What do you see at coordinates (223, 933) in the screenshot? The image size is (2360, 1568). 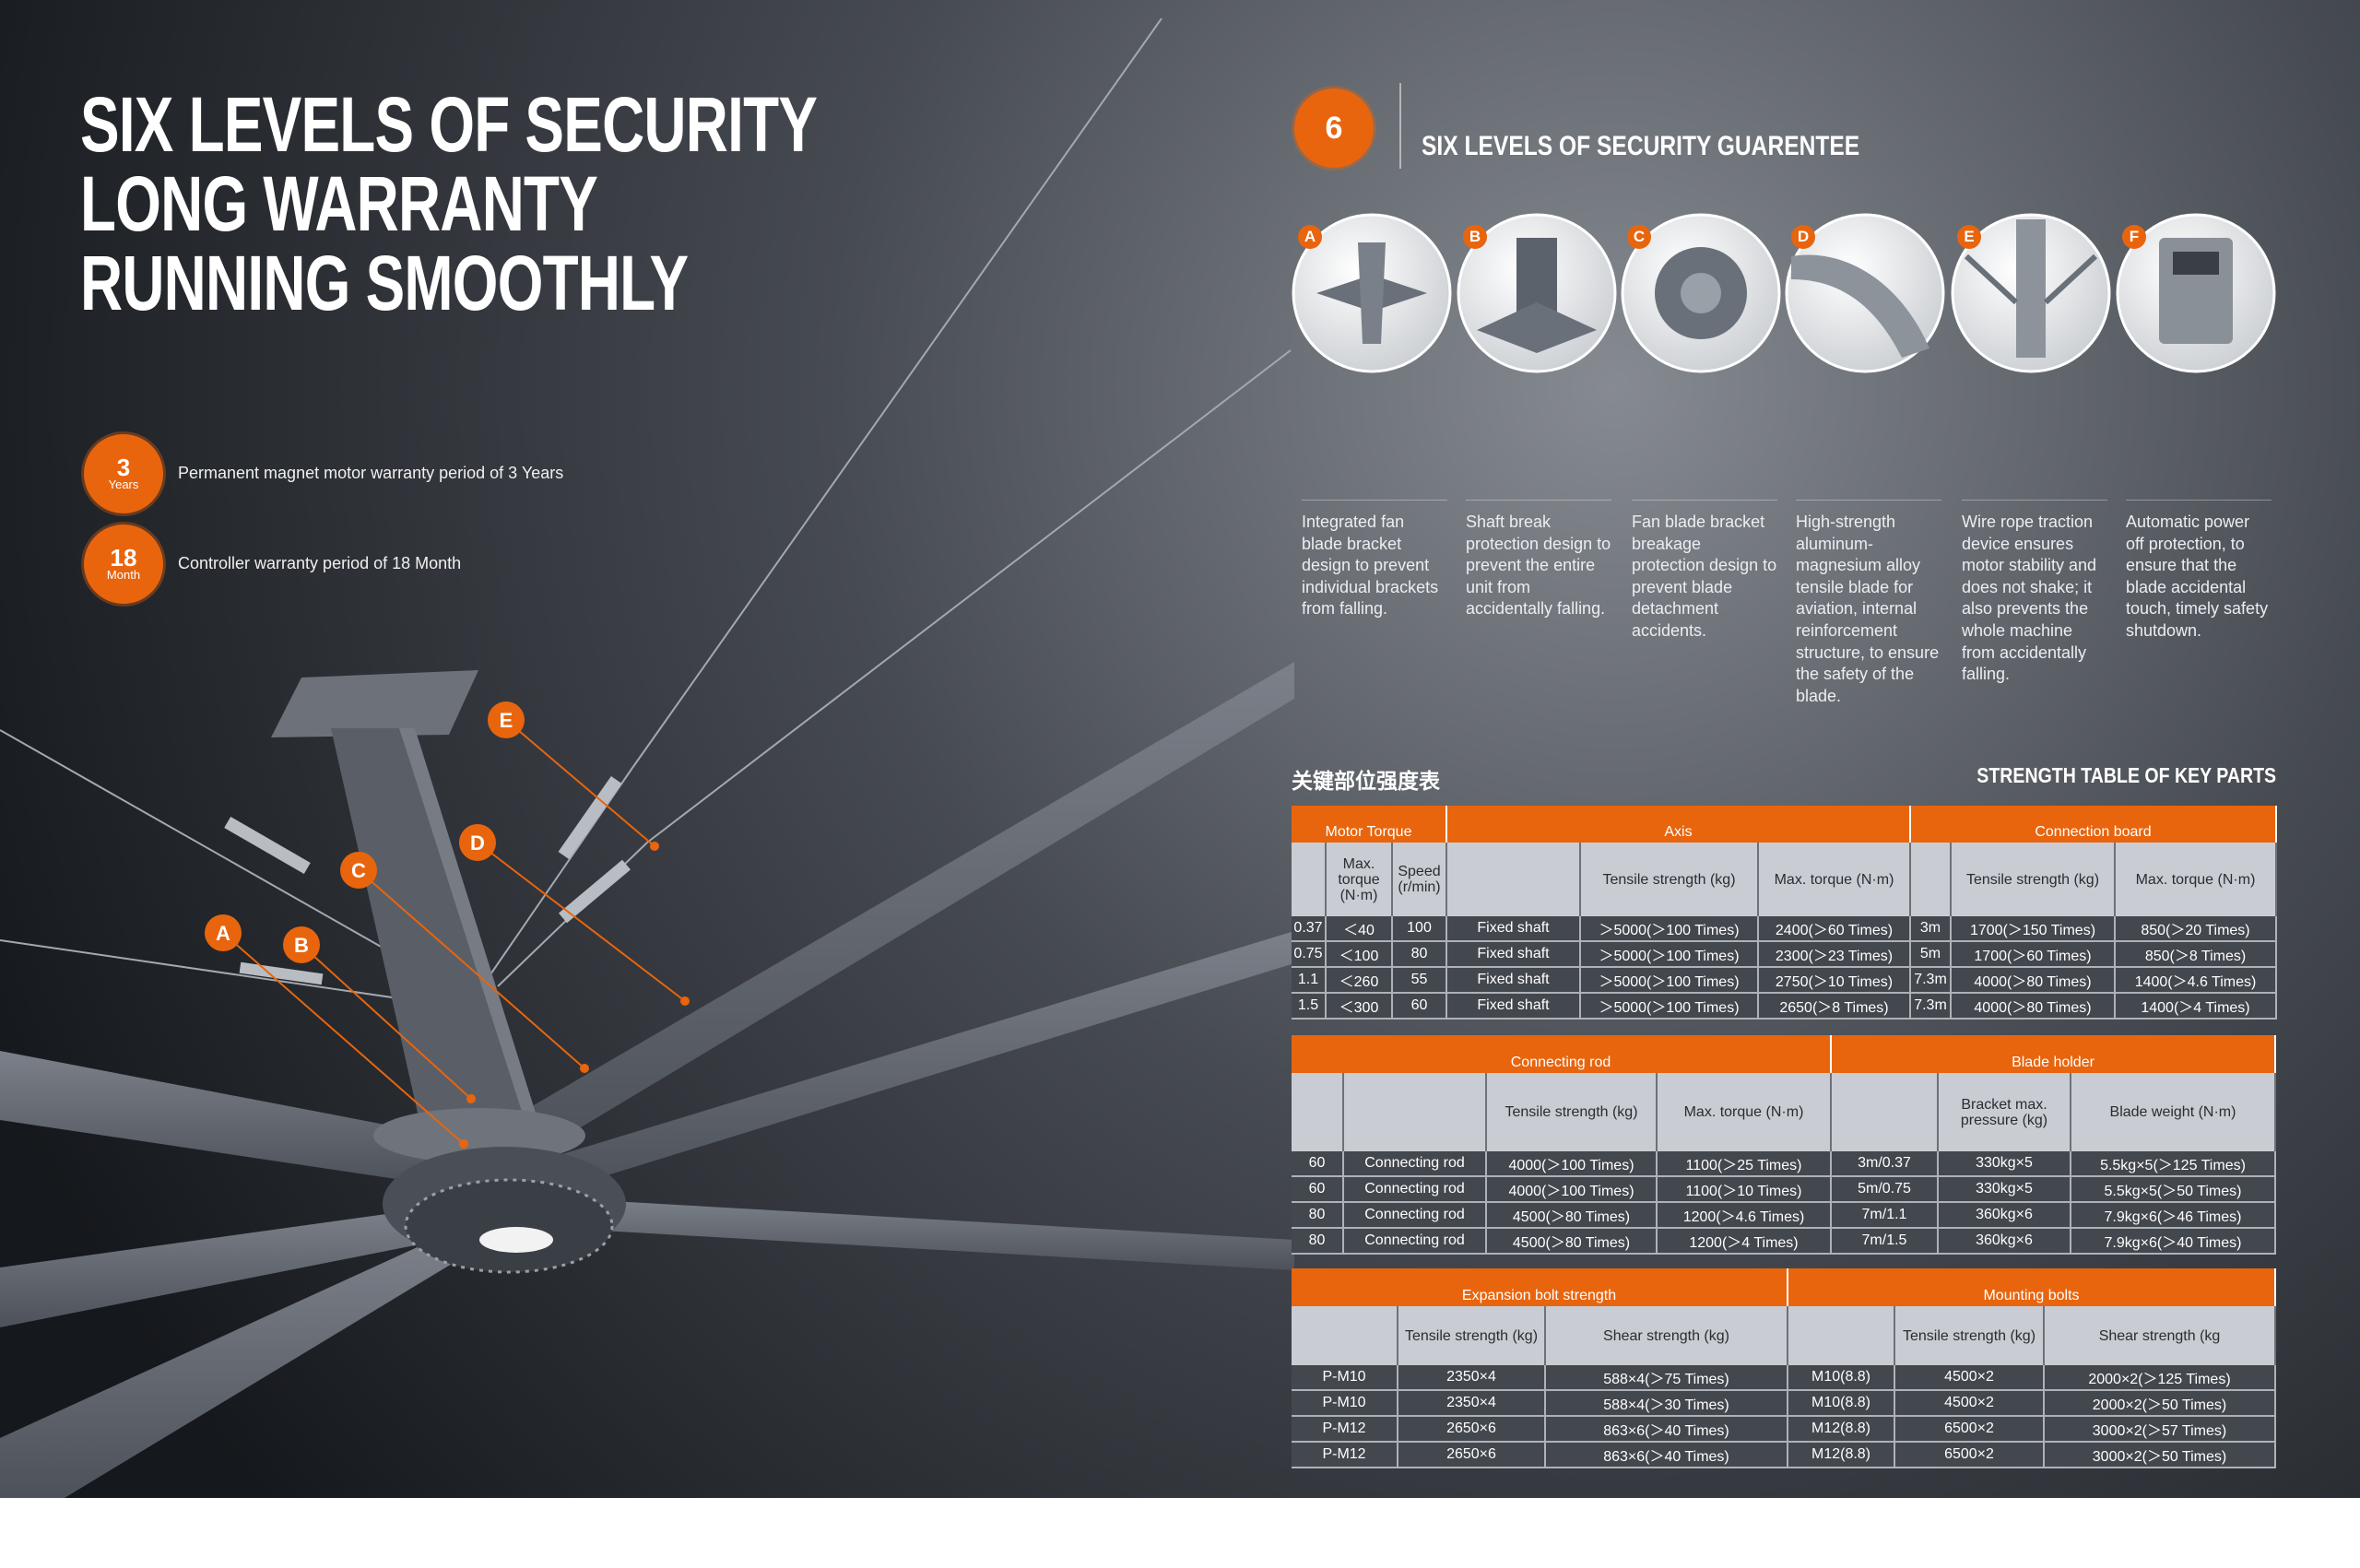 I see `callout-letter: A` at bounding box center [223, 933].